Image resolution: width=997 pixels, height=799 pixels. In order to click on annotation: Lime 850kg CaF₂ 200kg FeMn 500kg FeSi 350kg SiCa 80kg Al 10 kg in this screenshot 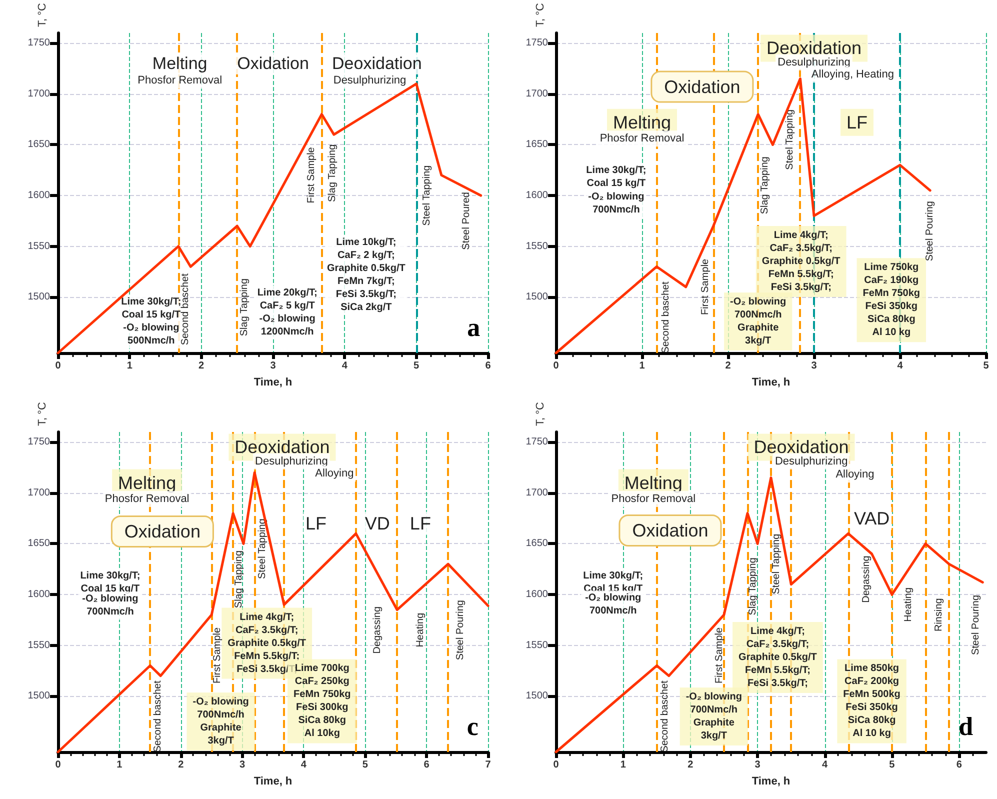, I will do `click(871, 701)`.